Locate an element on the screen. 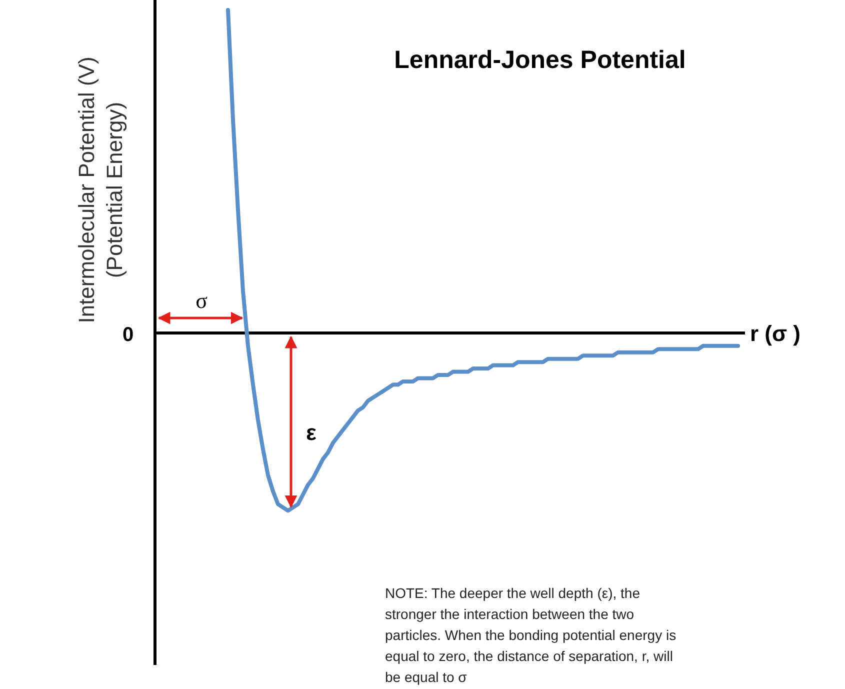  y-axis-title: Intermolecular Potential (V) (Potential Energy) is located at coordinates (100, 190).